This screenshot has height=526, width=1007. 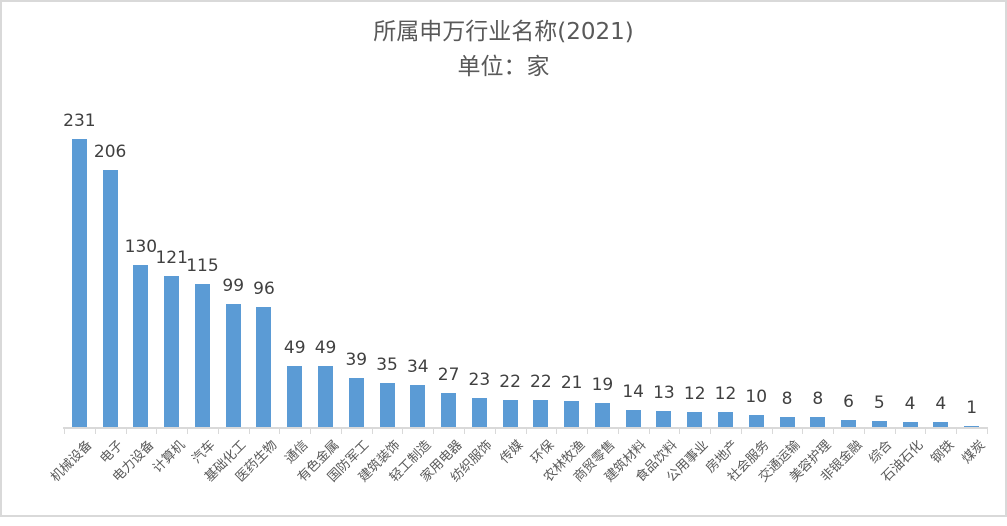 What do you see at coordinates (479, 380) in the screenshot?
I see `bar-value-label: 23` at bounding box center [479, 380].